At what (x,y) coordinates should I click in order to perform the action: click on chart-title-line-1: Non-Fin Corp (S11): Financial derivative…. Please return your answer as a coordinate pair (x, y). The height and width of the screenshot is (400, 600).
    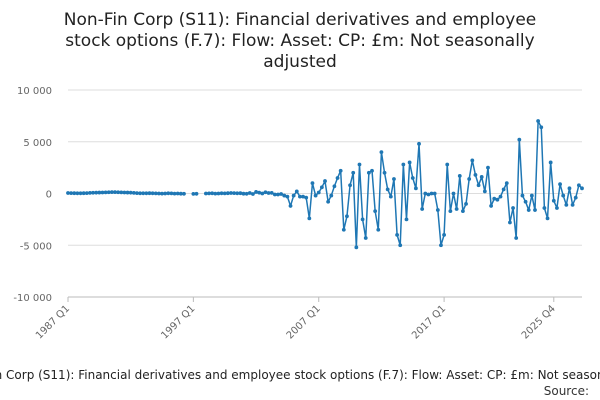
    Looking at the image, I should click on (300, 20).